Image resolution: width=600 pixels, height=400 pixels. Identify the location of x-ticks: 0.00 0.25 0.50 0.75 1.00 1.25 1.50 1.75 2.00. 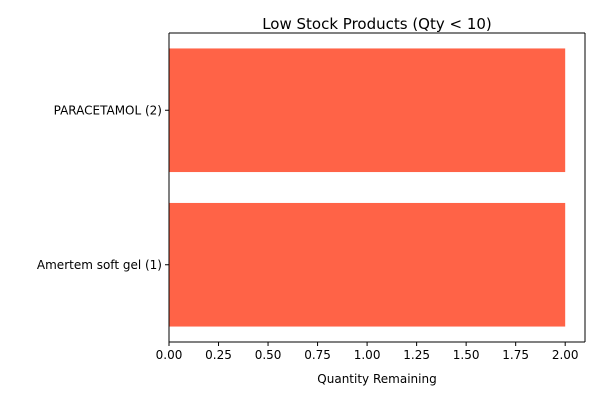
(367, 352).